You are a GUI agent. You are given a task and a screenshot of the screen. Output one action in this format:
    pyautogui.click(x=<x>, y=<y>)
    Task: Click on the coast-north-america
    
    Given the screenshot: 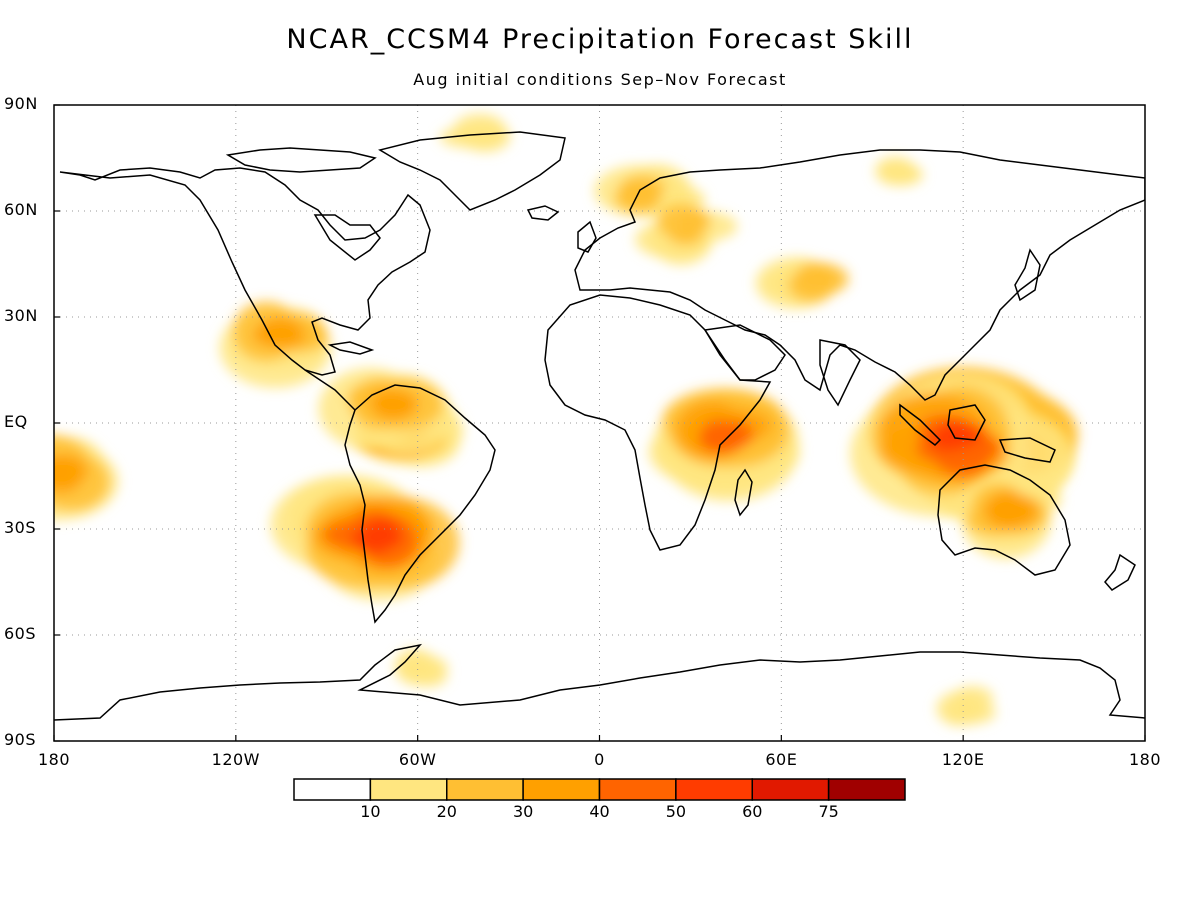 What is the action you would take?
    pyautogui.click(x=245, y=271)
    